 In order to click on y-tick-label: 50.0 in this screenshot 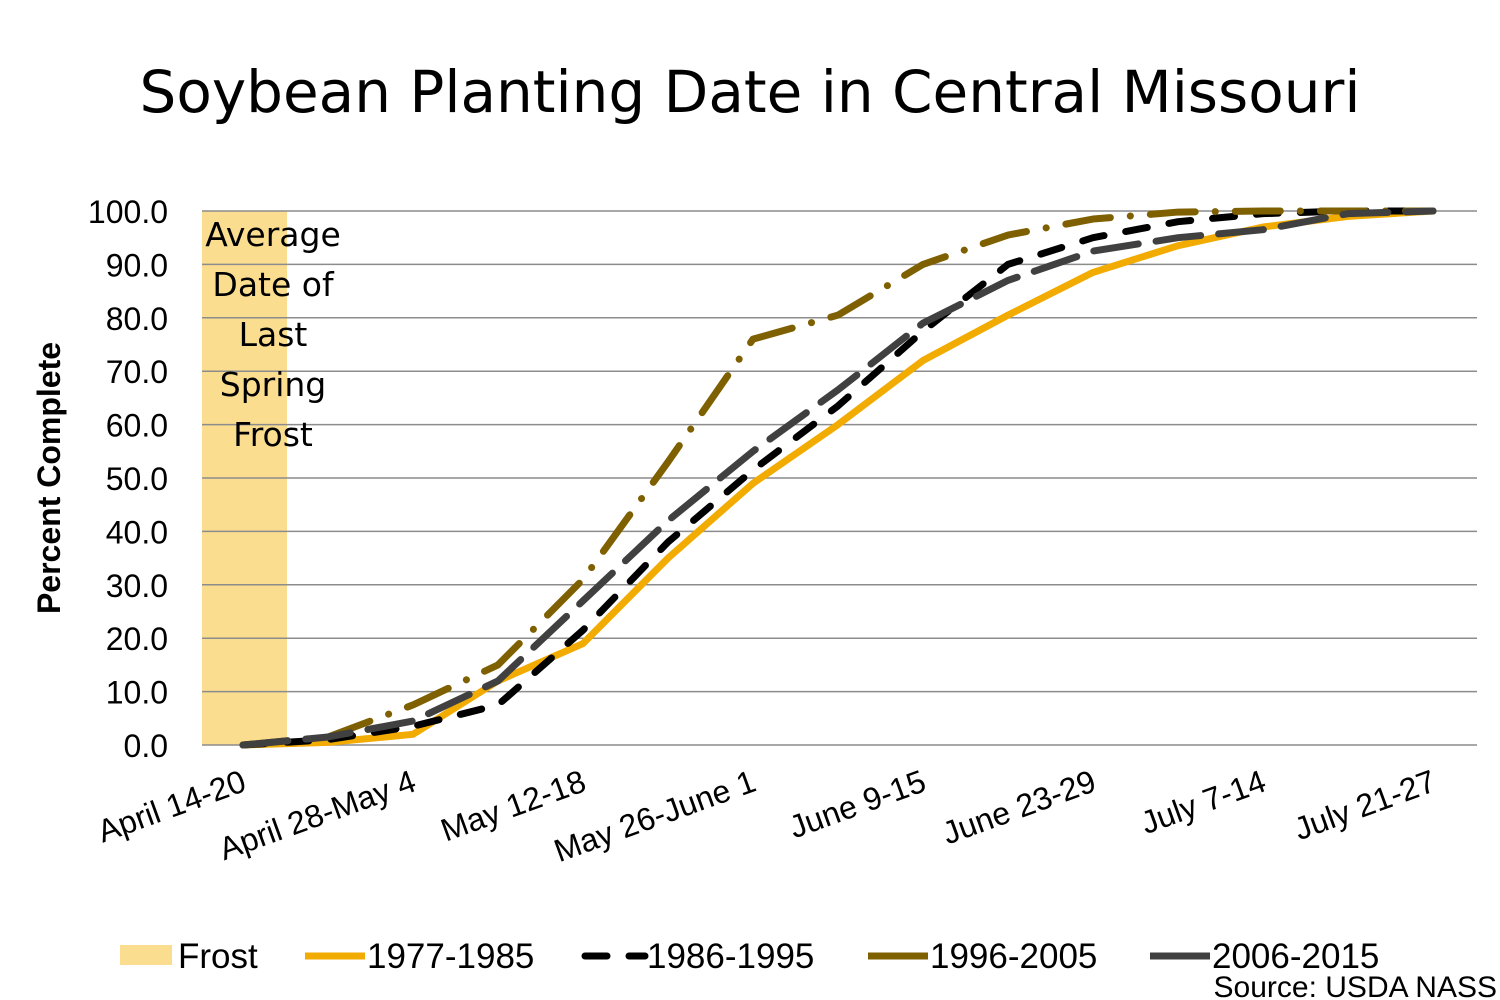, I will do `click(137, 479)`.